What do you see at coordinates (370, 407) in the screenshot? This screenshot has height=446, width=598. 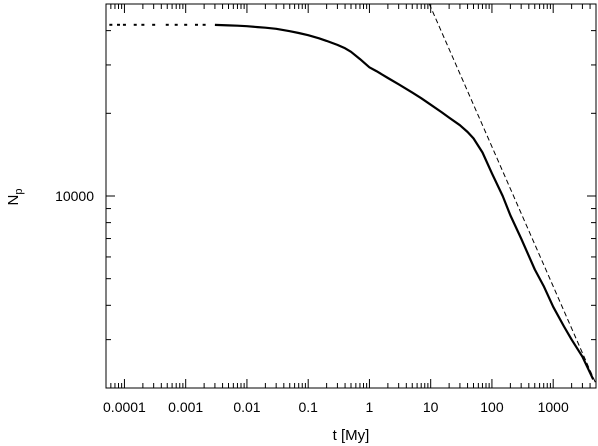 I see `x-tick-label: 1` at bounding box center [370, 407].